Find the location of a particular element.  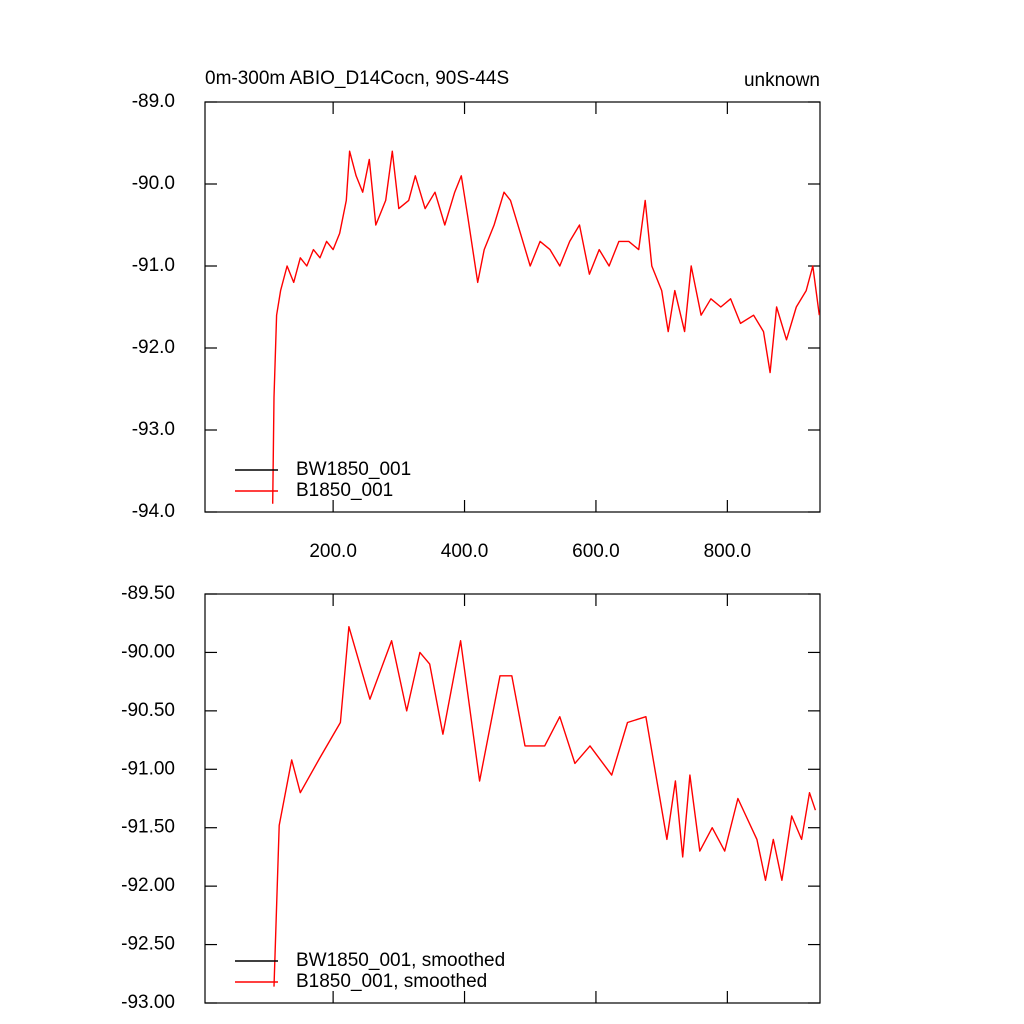

x-tick-label: 400.0 is located at coordinates (465, 551).